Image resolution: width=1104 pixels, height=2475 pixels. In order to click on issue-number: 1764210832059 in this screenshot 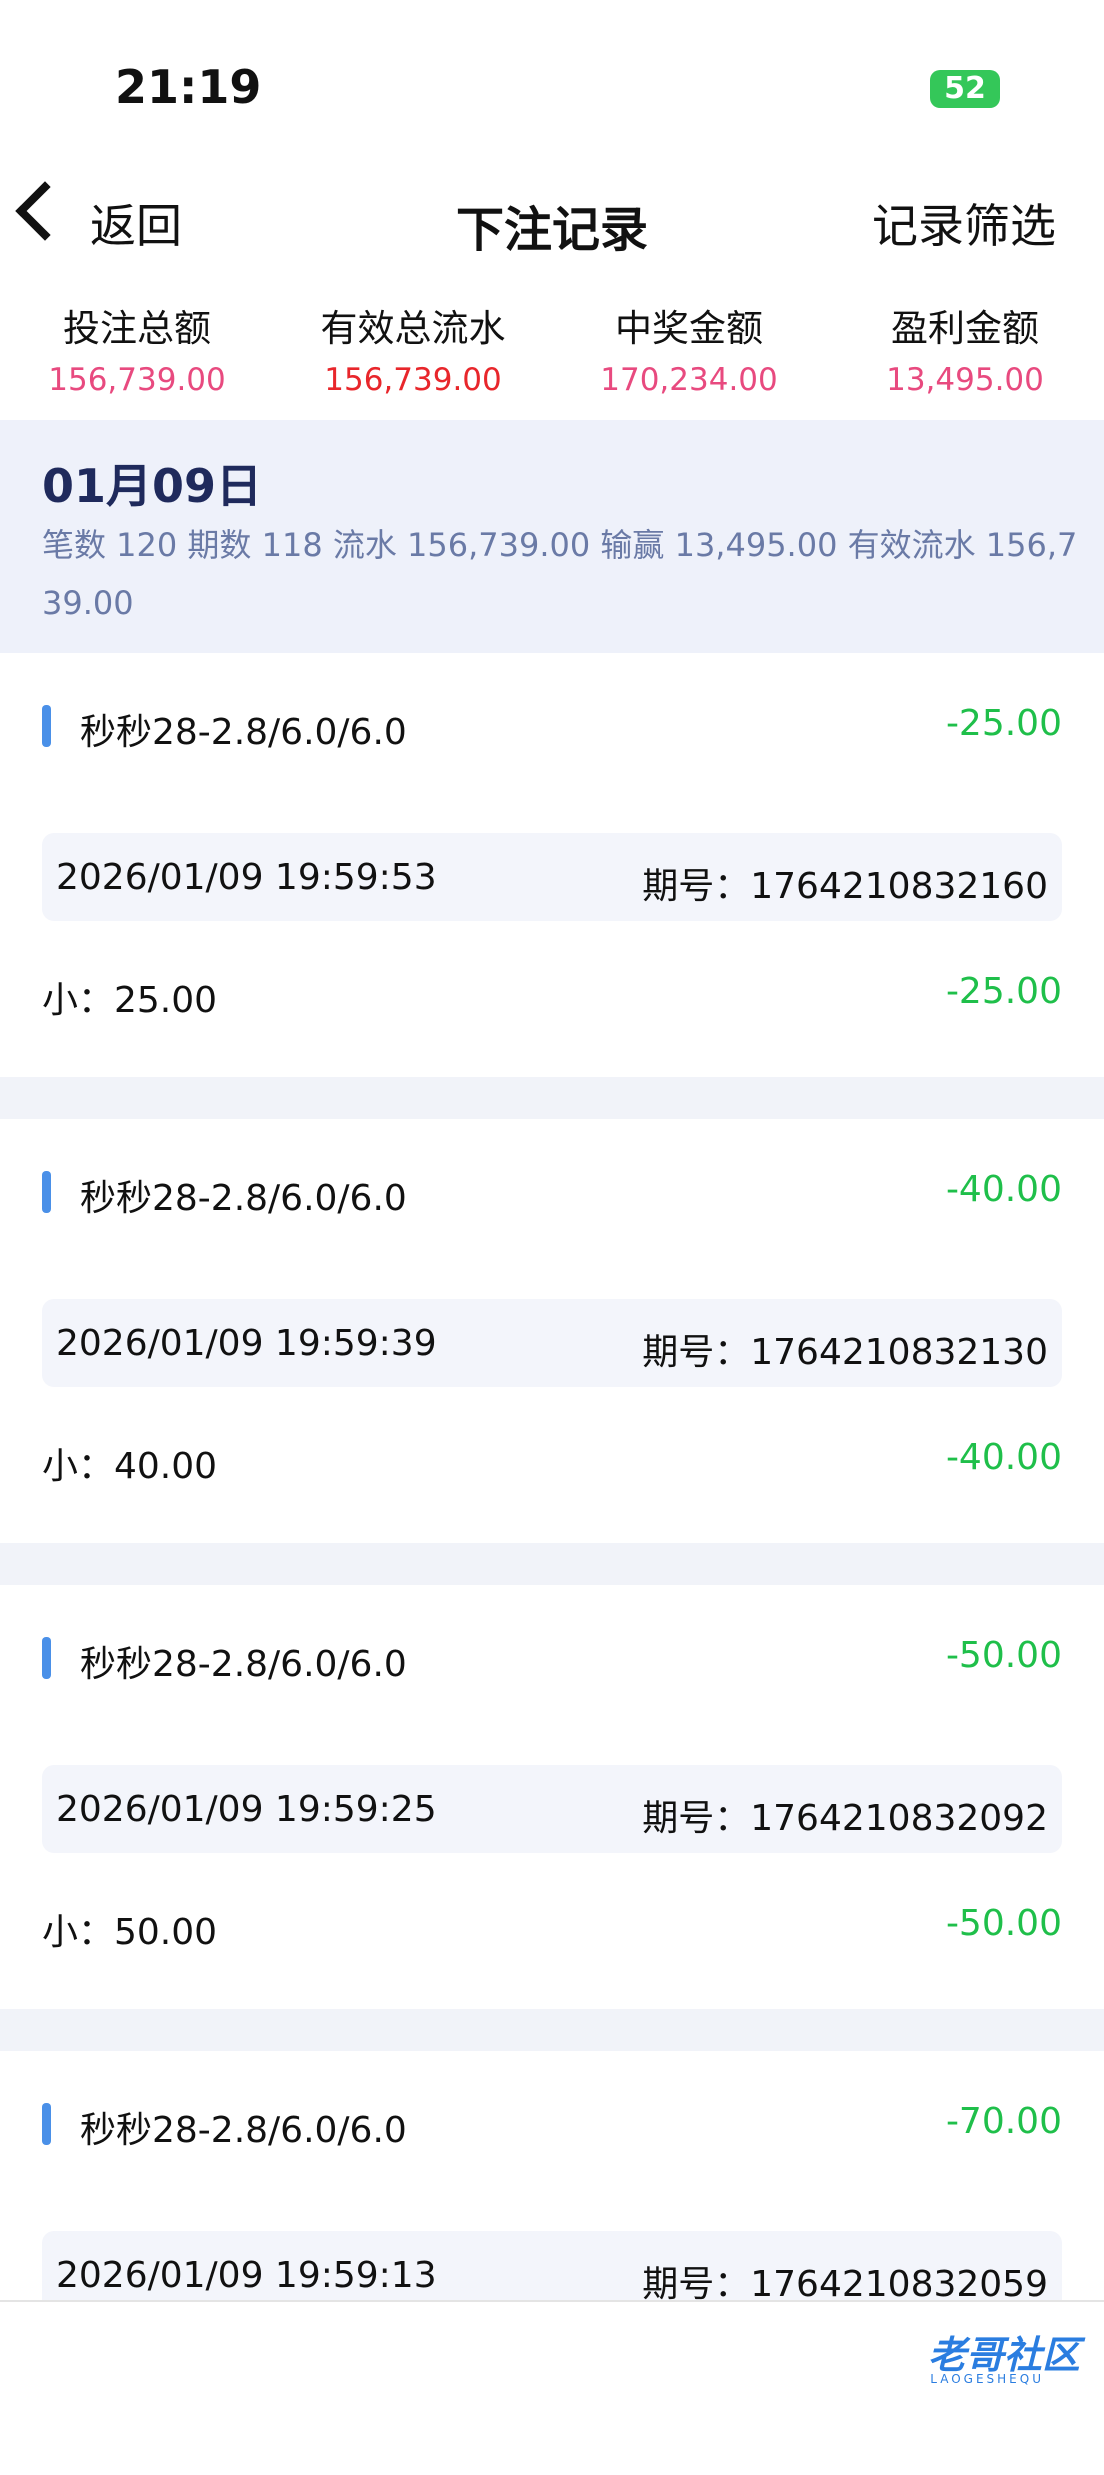, I will do `click(899, 2284)`.